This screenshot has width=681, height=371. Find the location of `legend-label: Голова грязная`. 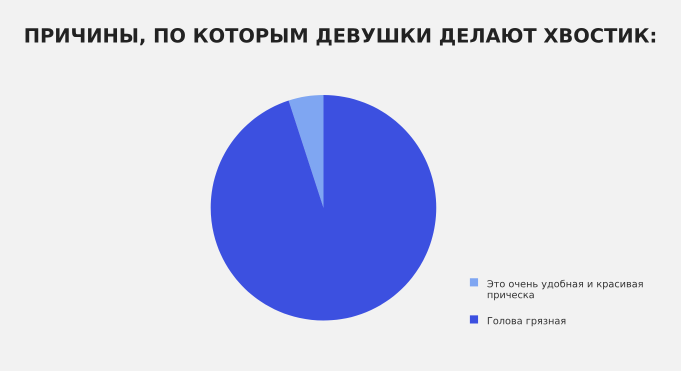

legend-label: Голова грязная is located at coordinates (527, 321).